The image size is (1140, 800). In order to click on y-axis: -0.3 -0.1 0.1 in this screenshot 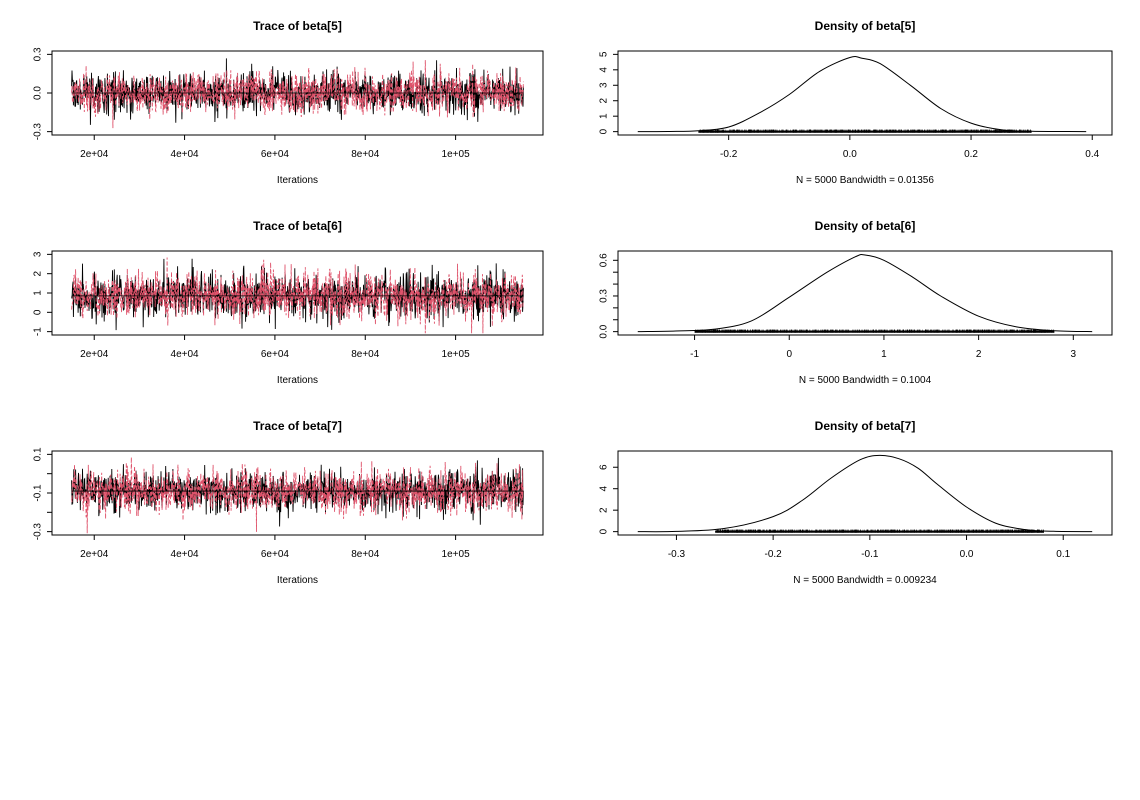, I will do `click(43, 494)`.